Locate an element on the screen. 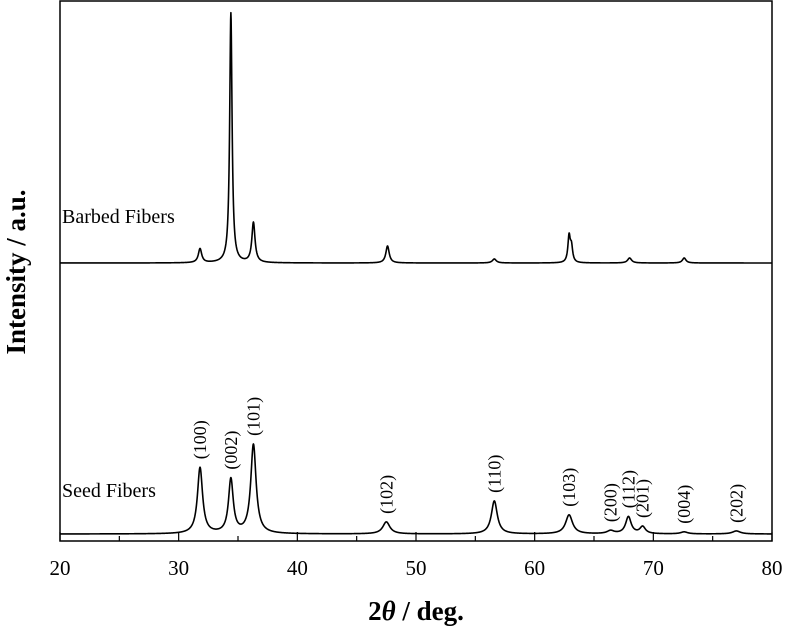  x-axis-title: 2θ / deg. is located at coordinates (416, 611).